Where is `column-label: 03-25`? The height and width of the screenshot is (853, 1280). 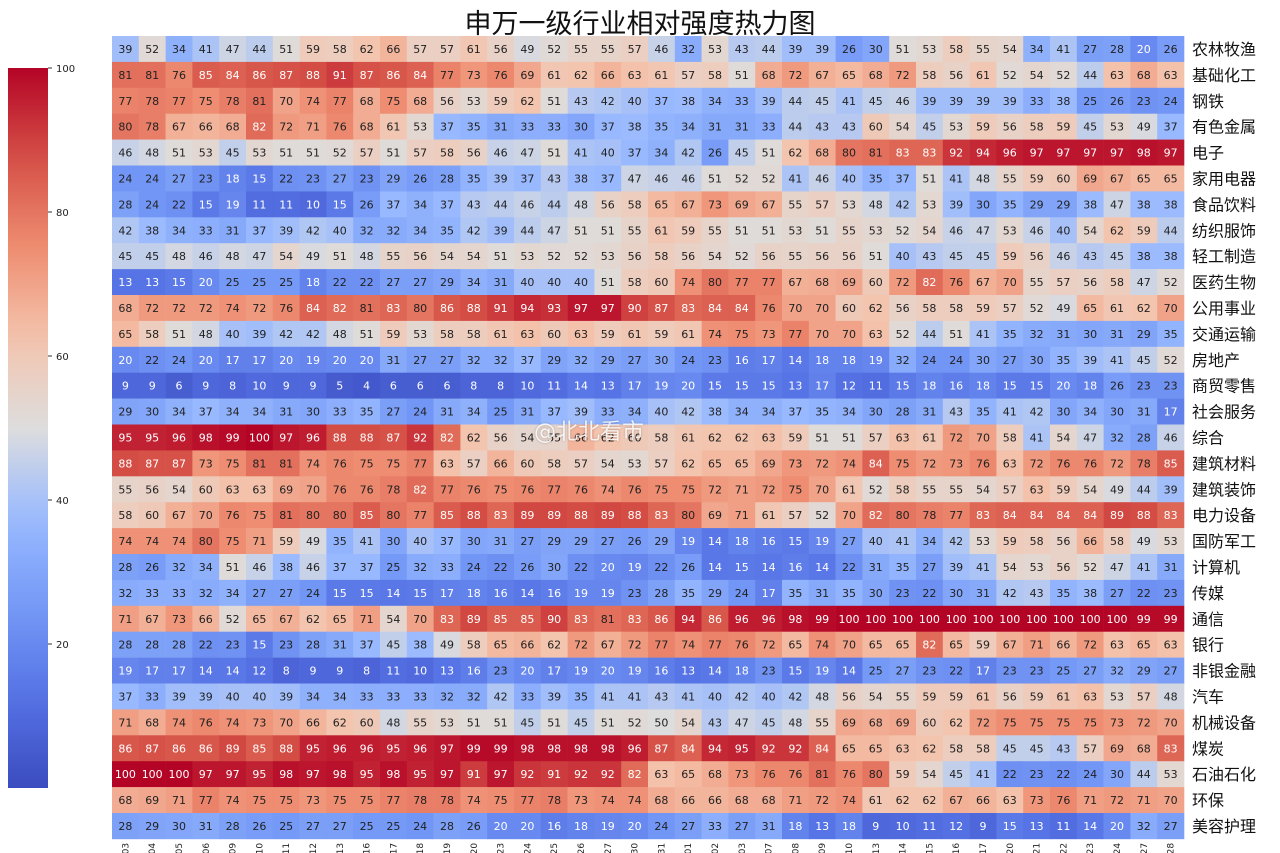 column-label: 03-25 is located at coordinates (555, 848).